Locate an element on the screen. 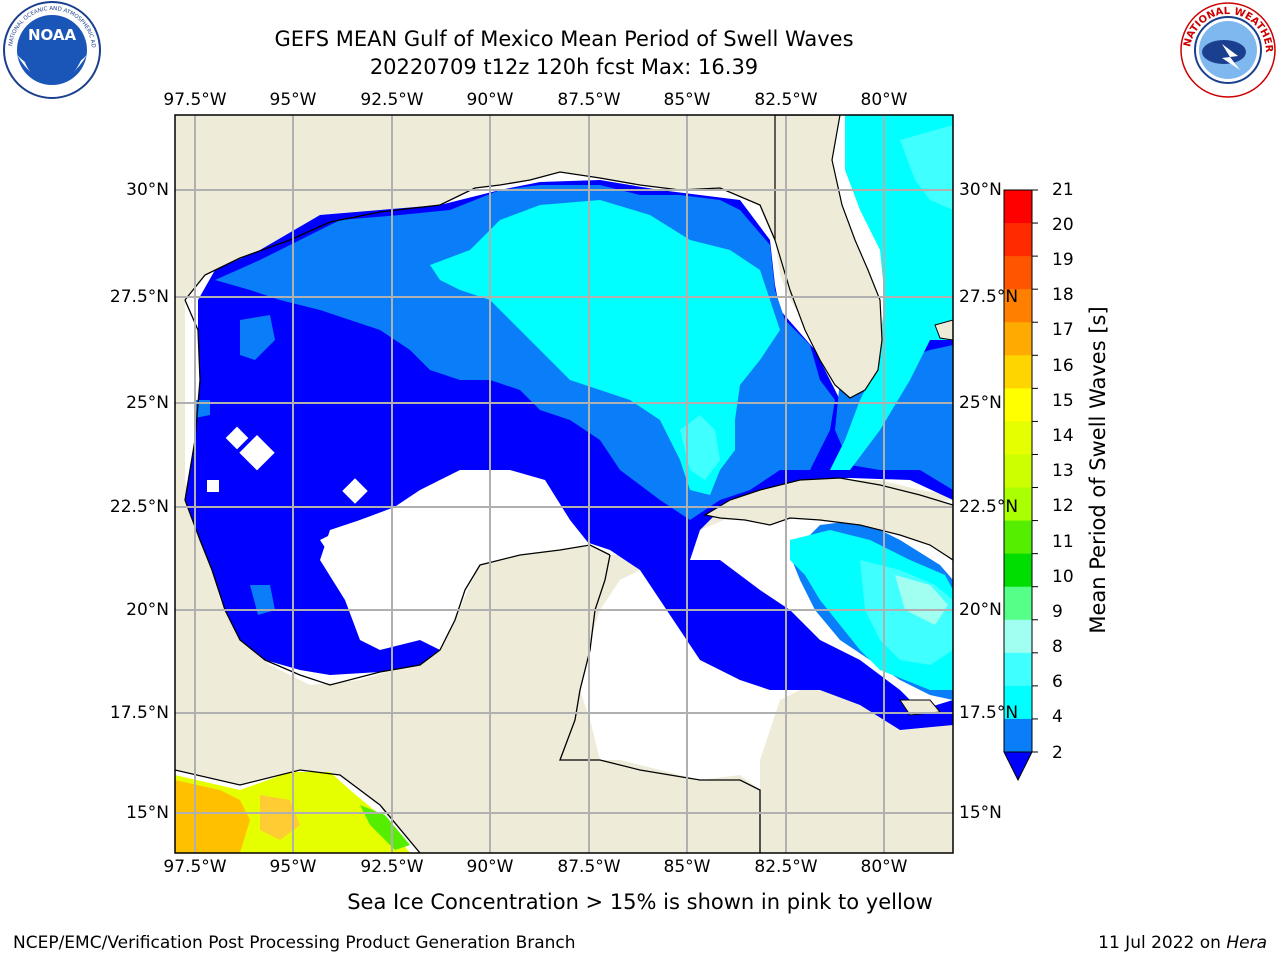 This screenshot has height=960, width=1280. lon-label-top: 92.5°W is located at coordinates (392, 100).